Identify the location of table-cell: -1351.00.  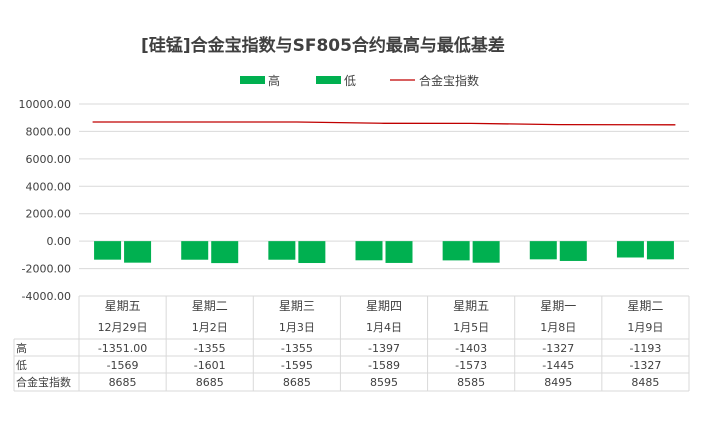
(122, 348).